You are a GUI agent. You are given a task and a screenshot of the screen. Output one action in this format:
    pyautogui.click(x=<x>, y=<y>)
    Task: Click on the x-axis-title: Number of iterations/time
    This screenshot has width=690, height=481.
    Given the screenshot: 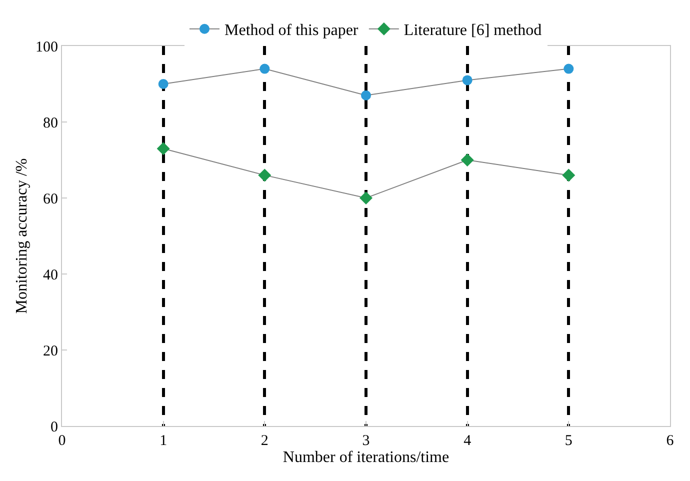 What is the action you would take?
    pyautogui.click(x=366, y=457)
    